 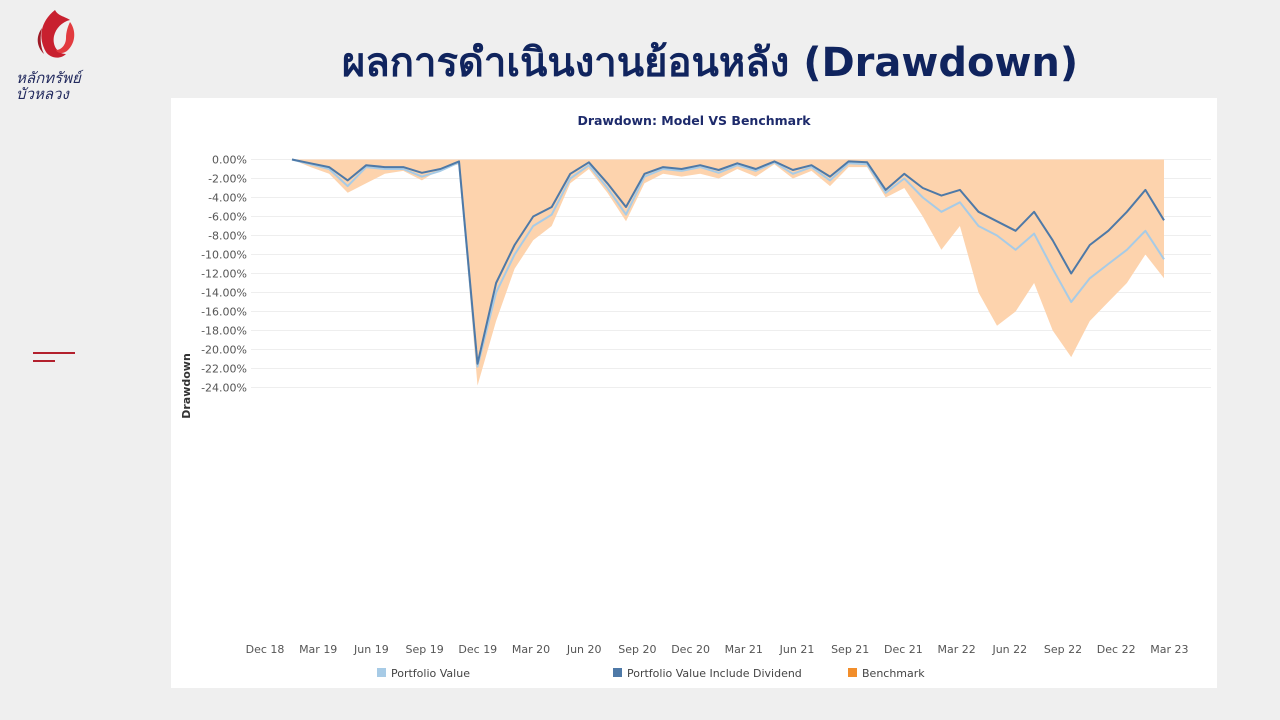 What do you see at coordinates (48, 78) in the screenshot?
I see `logo-text-line1: หลักทรัพย์` at bounding box center [48, 78].